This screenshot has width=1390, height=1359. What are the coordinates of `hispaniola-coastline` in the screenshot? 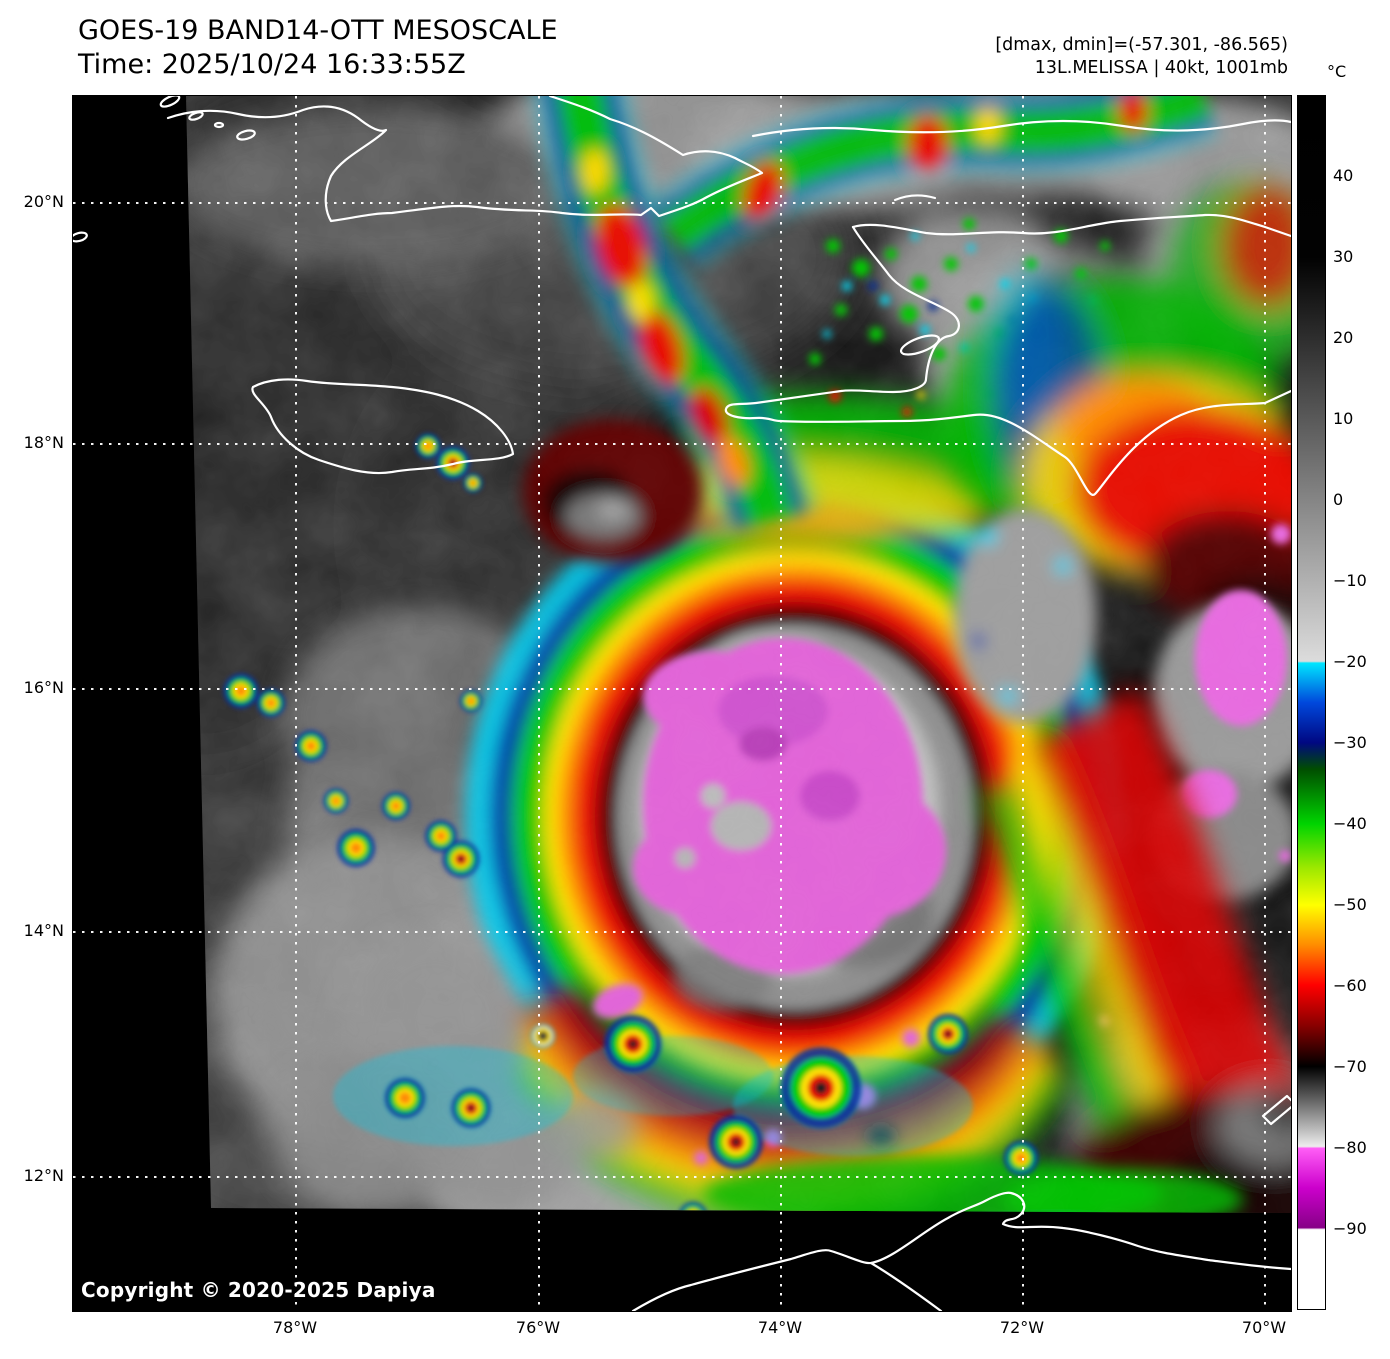 It's located at (1007, 360).